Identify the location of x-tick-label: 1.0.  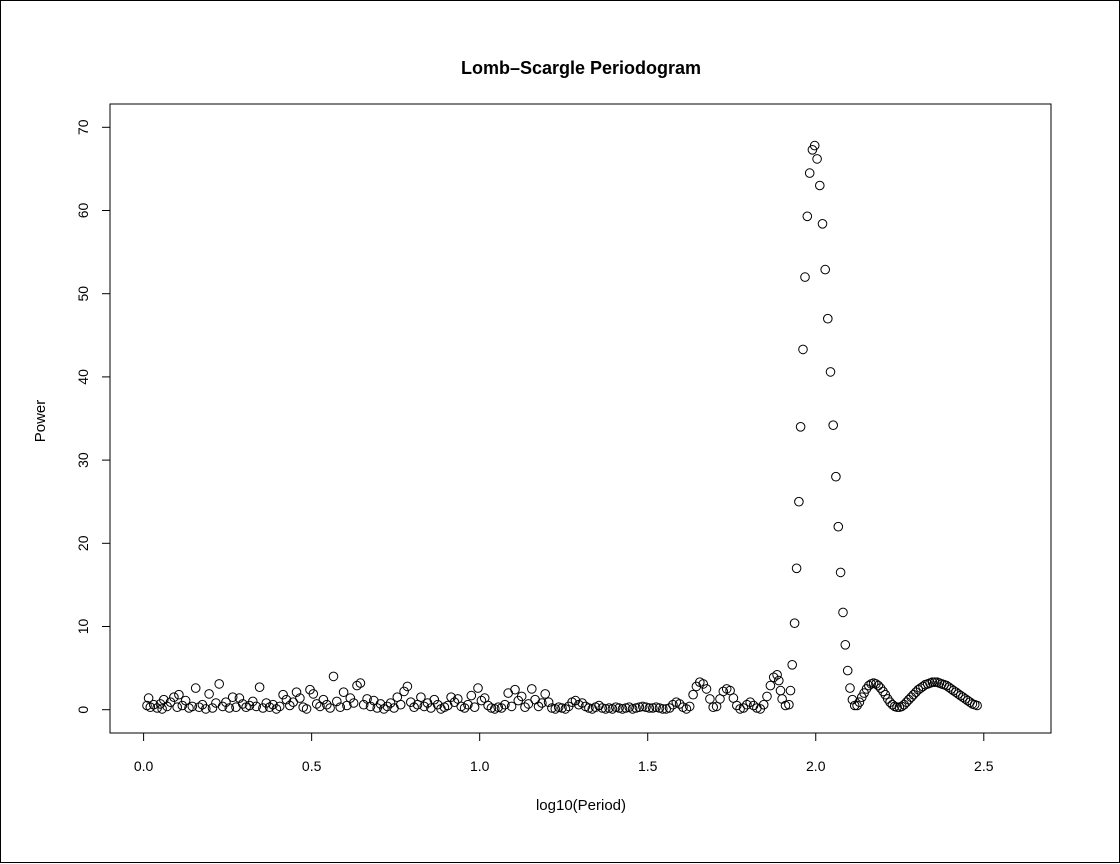
(480, 766).